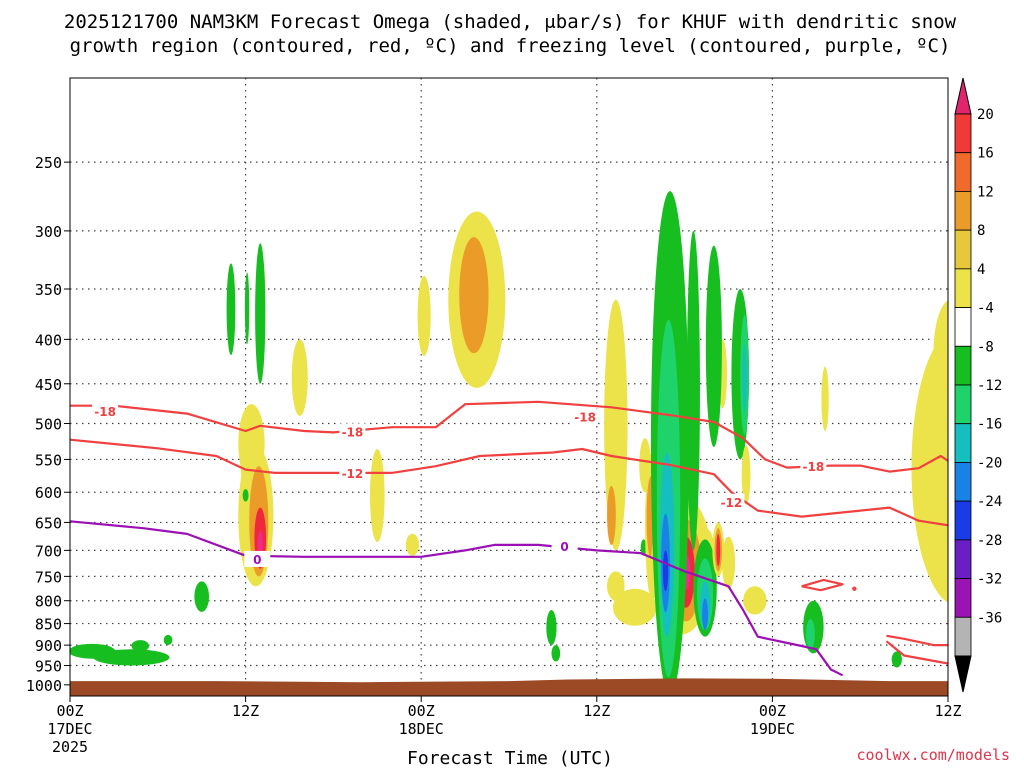 This screenshot has height=768, width=1024. Describe the element at coordinates (963, 96) in the screenshot. I see `colorbar-top-arrow` at that location.